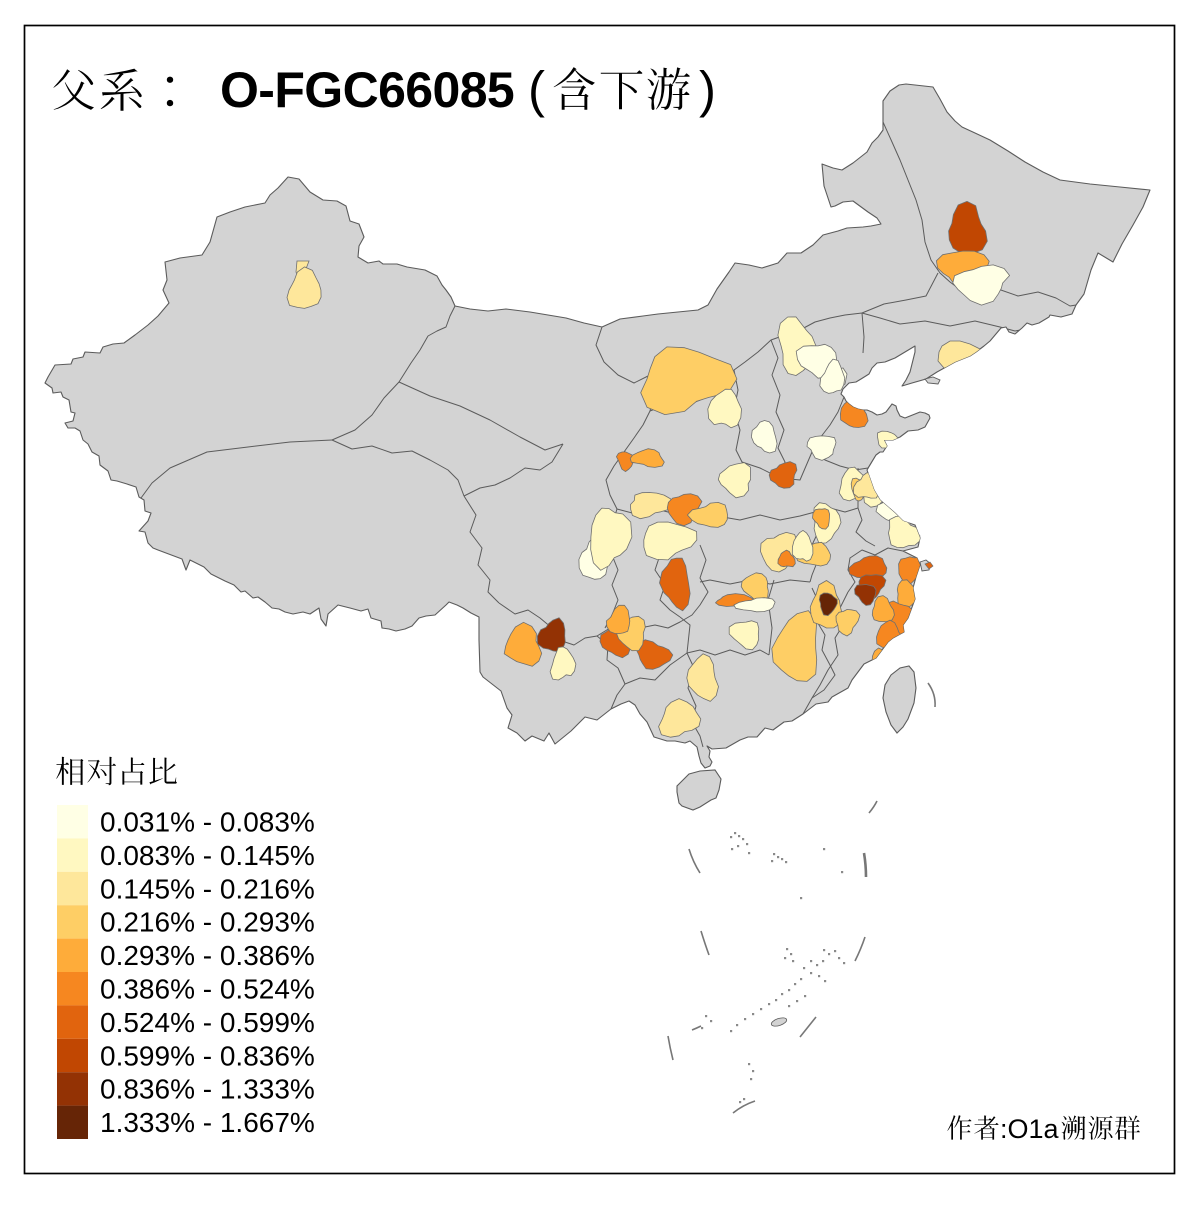 This screenshot has width=1200, height=1205. Describe the element at coordinates (207, 822) in the screenshot. I see `svg-text: 0.031% - 0.083%` at that location.